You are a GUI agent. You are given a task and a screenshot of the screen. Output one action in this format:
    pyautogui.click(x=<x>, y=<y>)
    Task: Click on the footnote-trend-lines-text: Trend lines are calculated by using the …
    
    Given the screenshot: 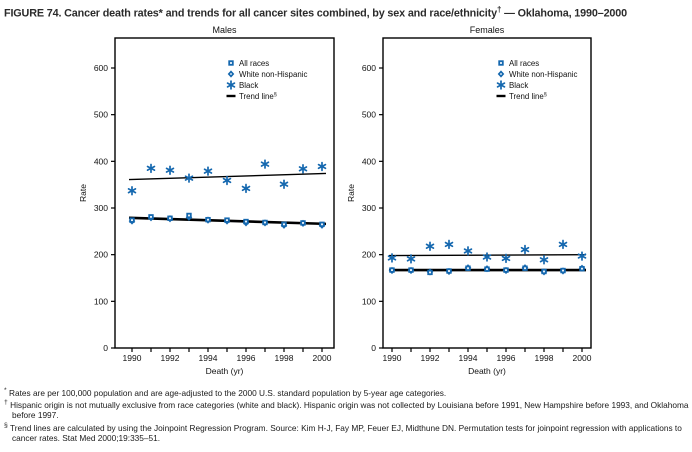 What is the action you would take?
    pyautogui.click(x=345, y=432)
    